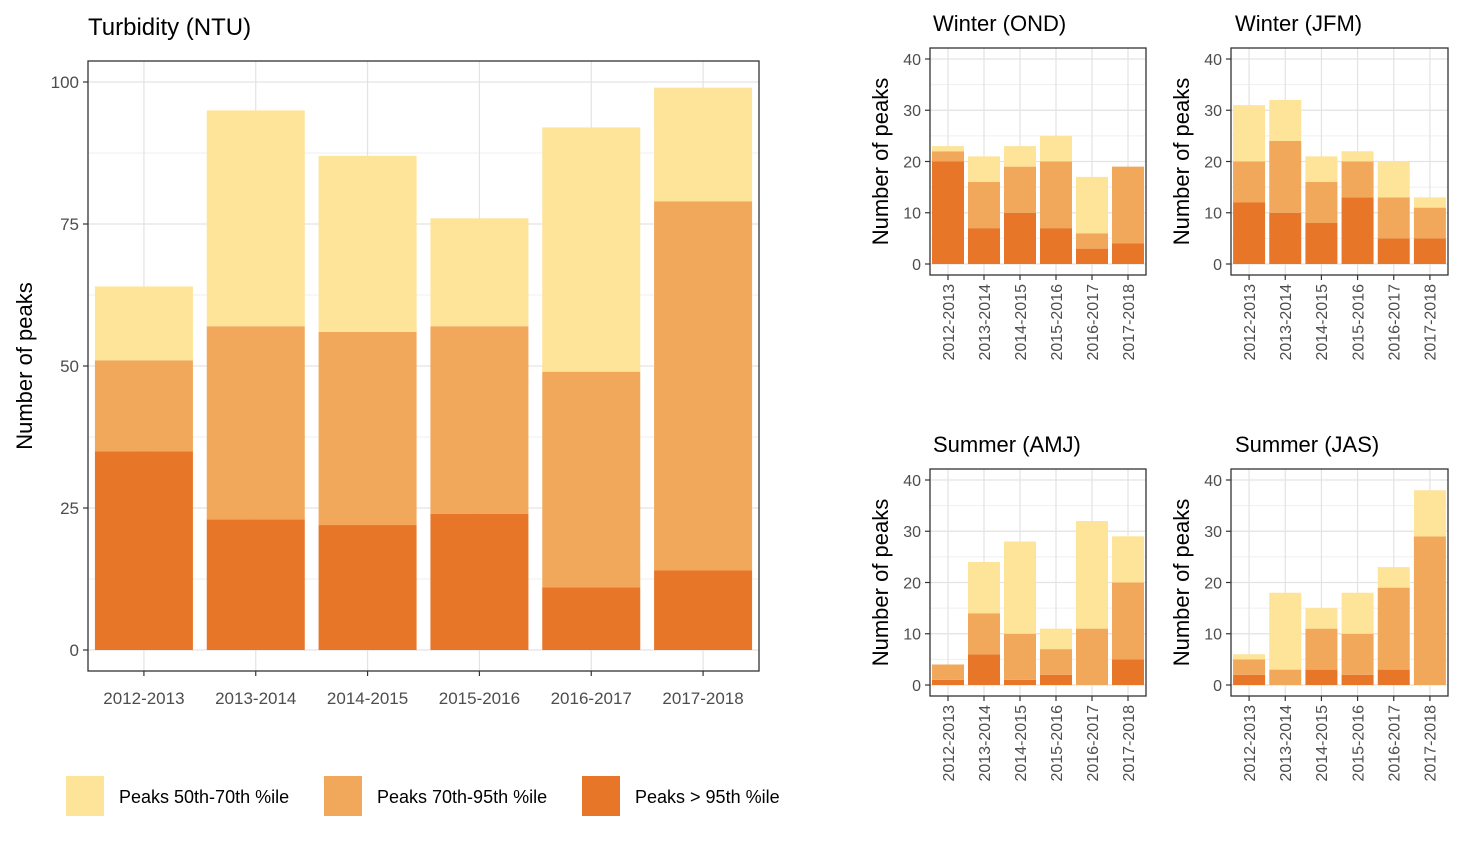  Describe the element at coordinates (69, 224) in the screenshot. I see `y-tick-label: 75` at that location.